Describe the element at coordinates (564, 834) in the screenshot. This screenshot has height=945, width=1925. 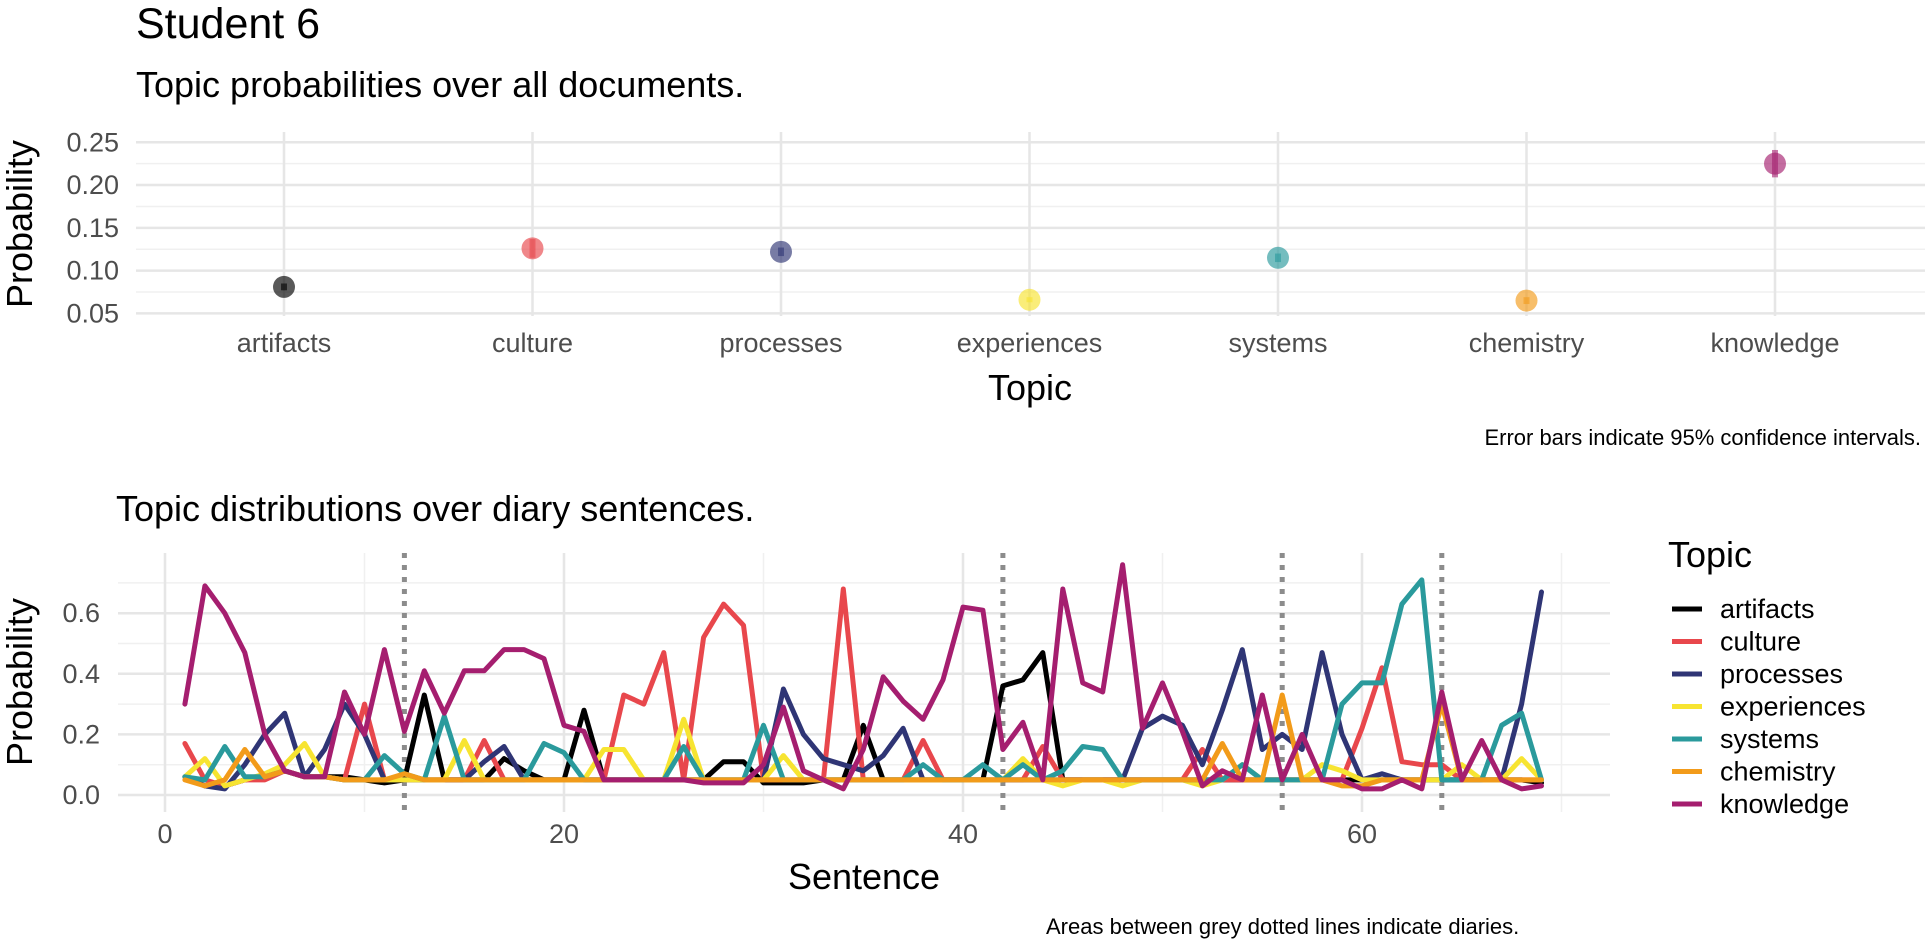
I see `x-tick-label: 20` at that location.